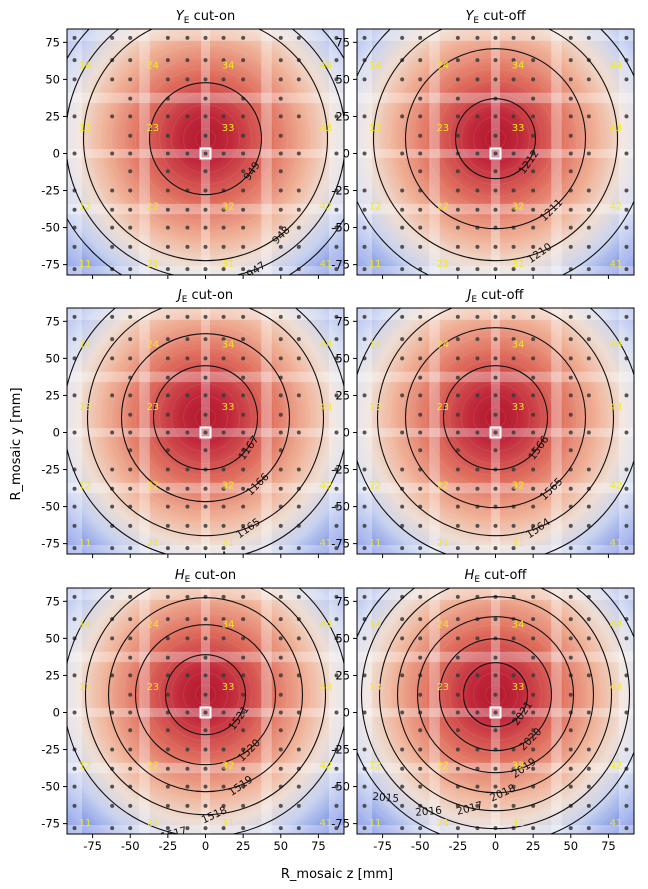 The width and height of the screenshot is (648, 889). Describe the element at coordinates (375, 128) in the screenshot. I see `detector-label-13: 13` at that location.